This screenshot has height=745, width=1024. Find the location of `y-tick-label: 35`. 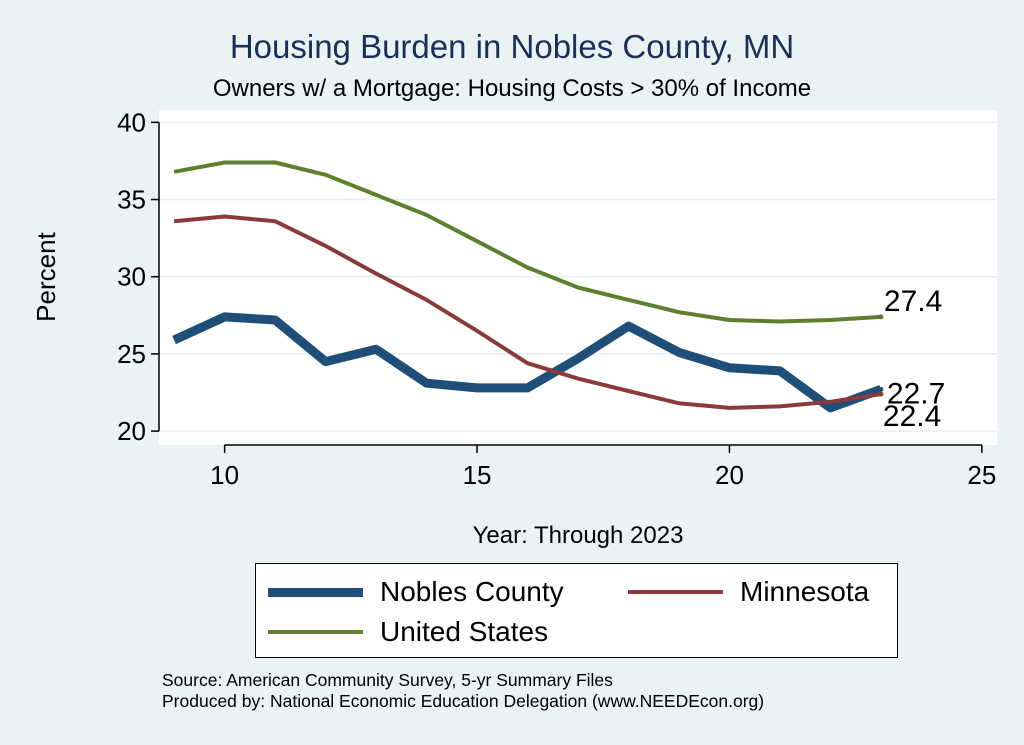

y-tick-label: 35 is located at coordinates (131, 200).